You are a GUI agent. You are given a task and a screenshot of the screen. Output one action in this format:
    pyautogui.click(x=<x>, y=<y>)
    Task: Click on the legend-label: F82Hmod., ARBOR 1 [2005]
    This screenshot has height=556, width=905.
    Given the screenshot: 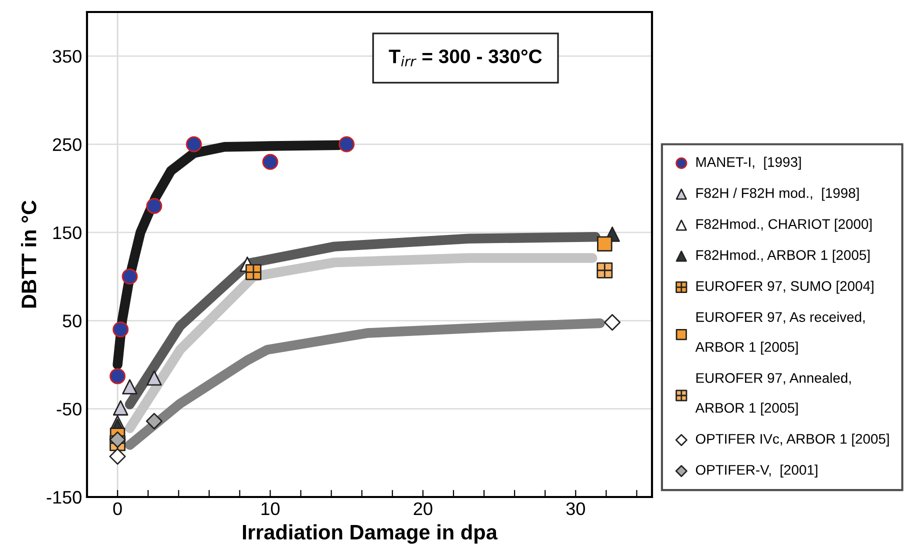 What is the action you would take?
    pyautogui.click(x=783, y=256)
    